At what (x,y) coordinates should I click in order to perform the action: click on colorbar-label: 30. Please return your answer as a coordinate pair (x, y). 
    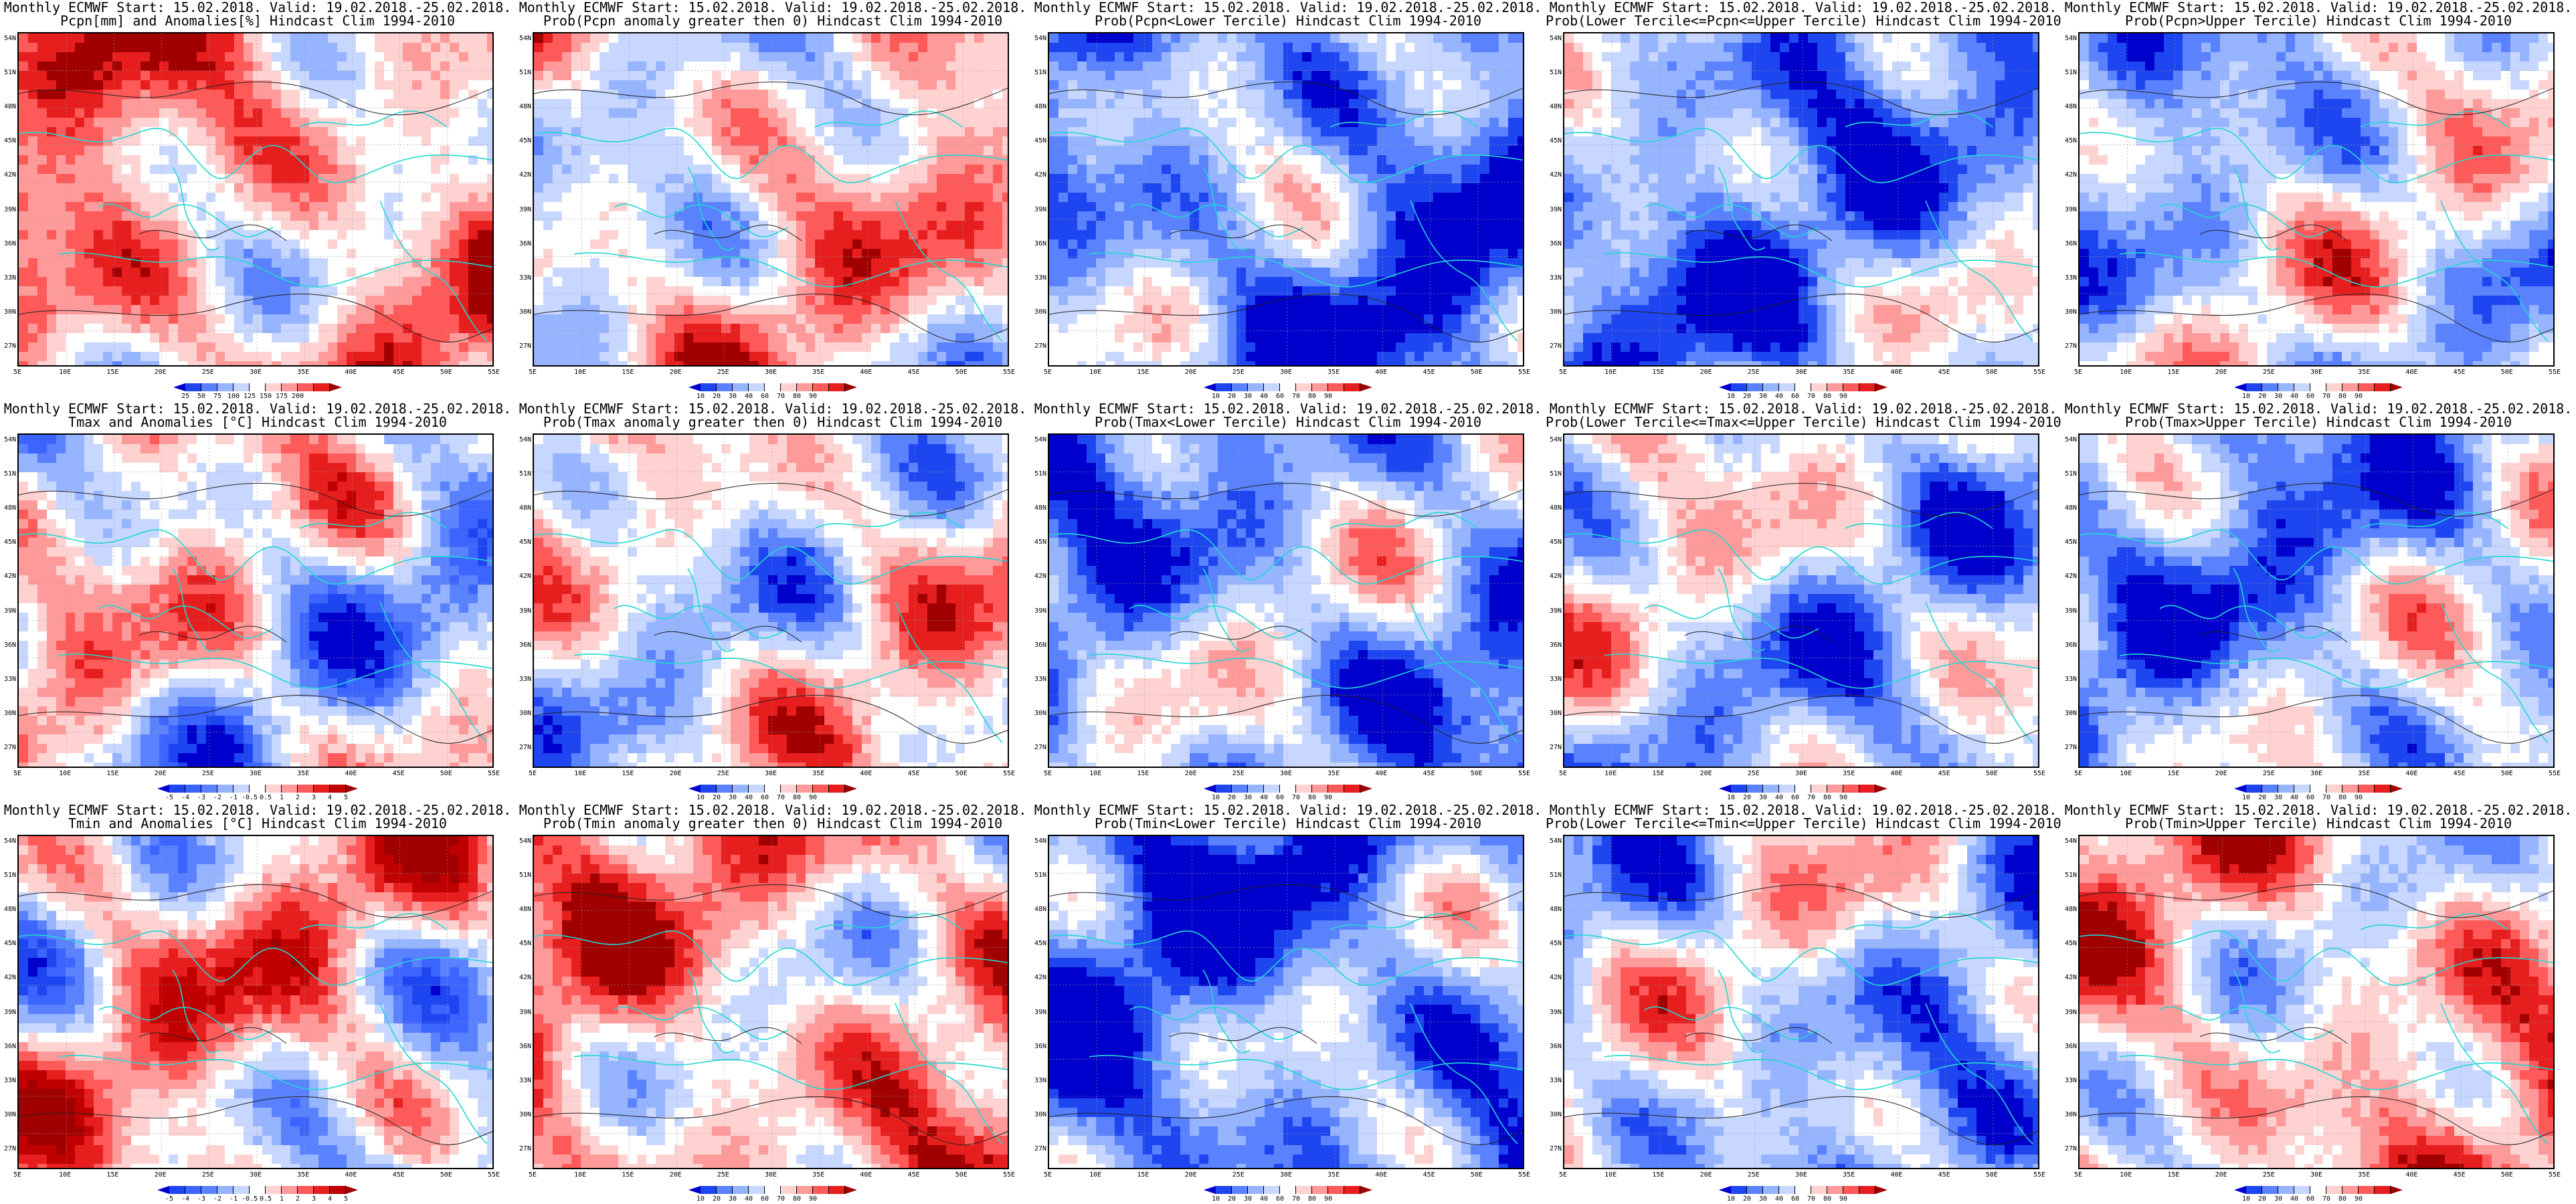
    Looking at the image, I should click on (1763, 798).